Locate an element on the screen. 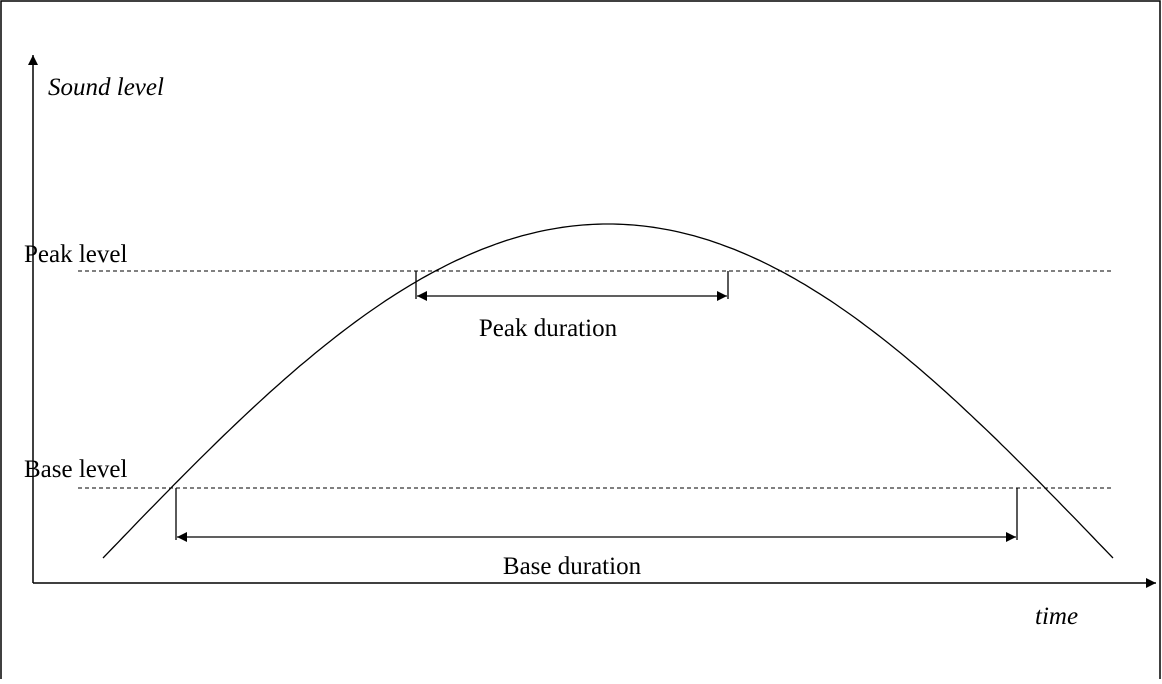  peak-level-label: Peak level is located at coordinates (75, 254).